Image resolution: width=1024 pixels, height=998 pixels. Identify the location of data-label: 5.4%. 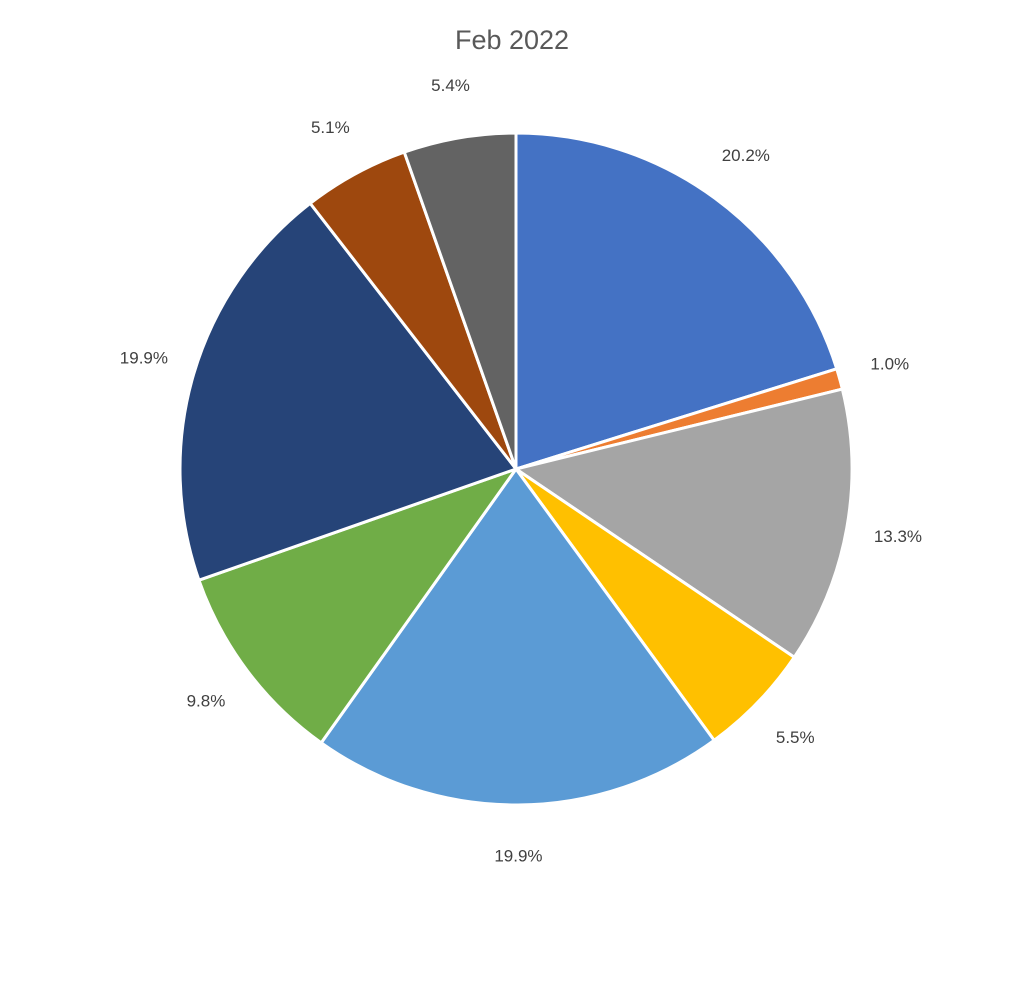
(450, 85).